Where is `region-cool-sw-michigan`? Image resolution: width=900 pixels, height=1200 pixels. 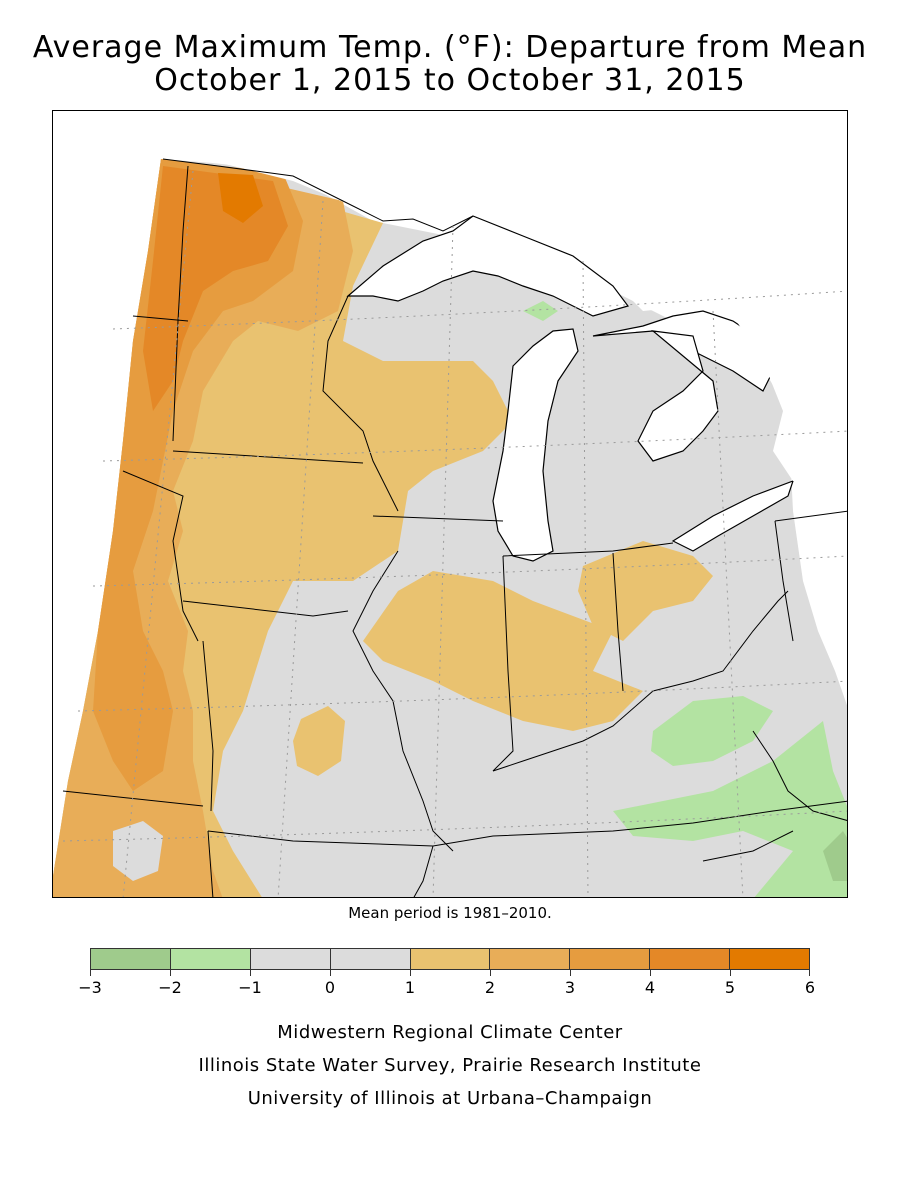
region-cool-sw-michigan is located at coordinates (540, 311).